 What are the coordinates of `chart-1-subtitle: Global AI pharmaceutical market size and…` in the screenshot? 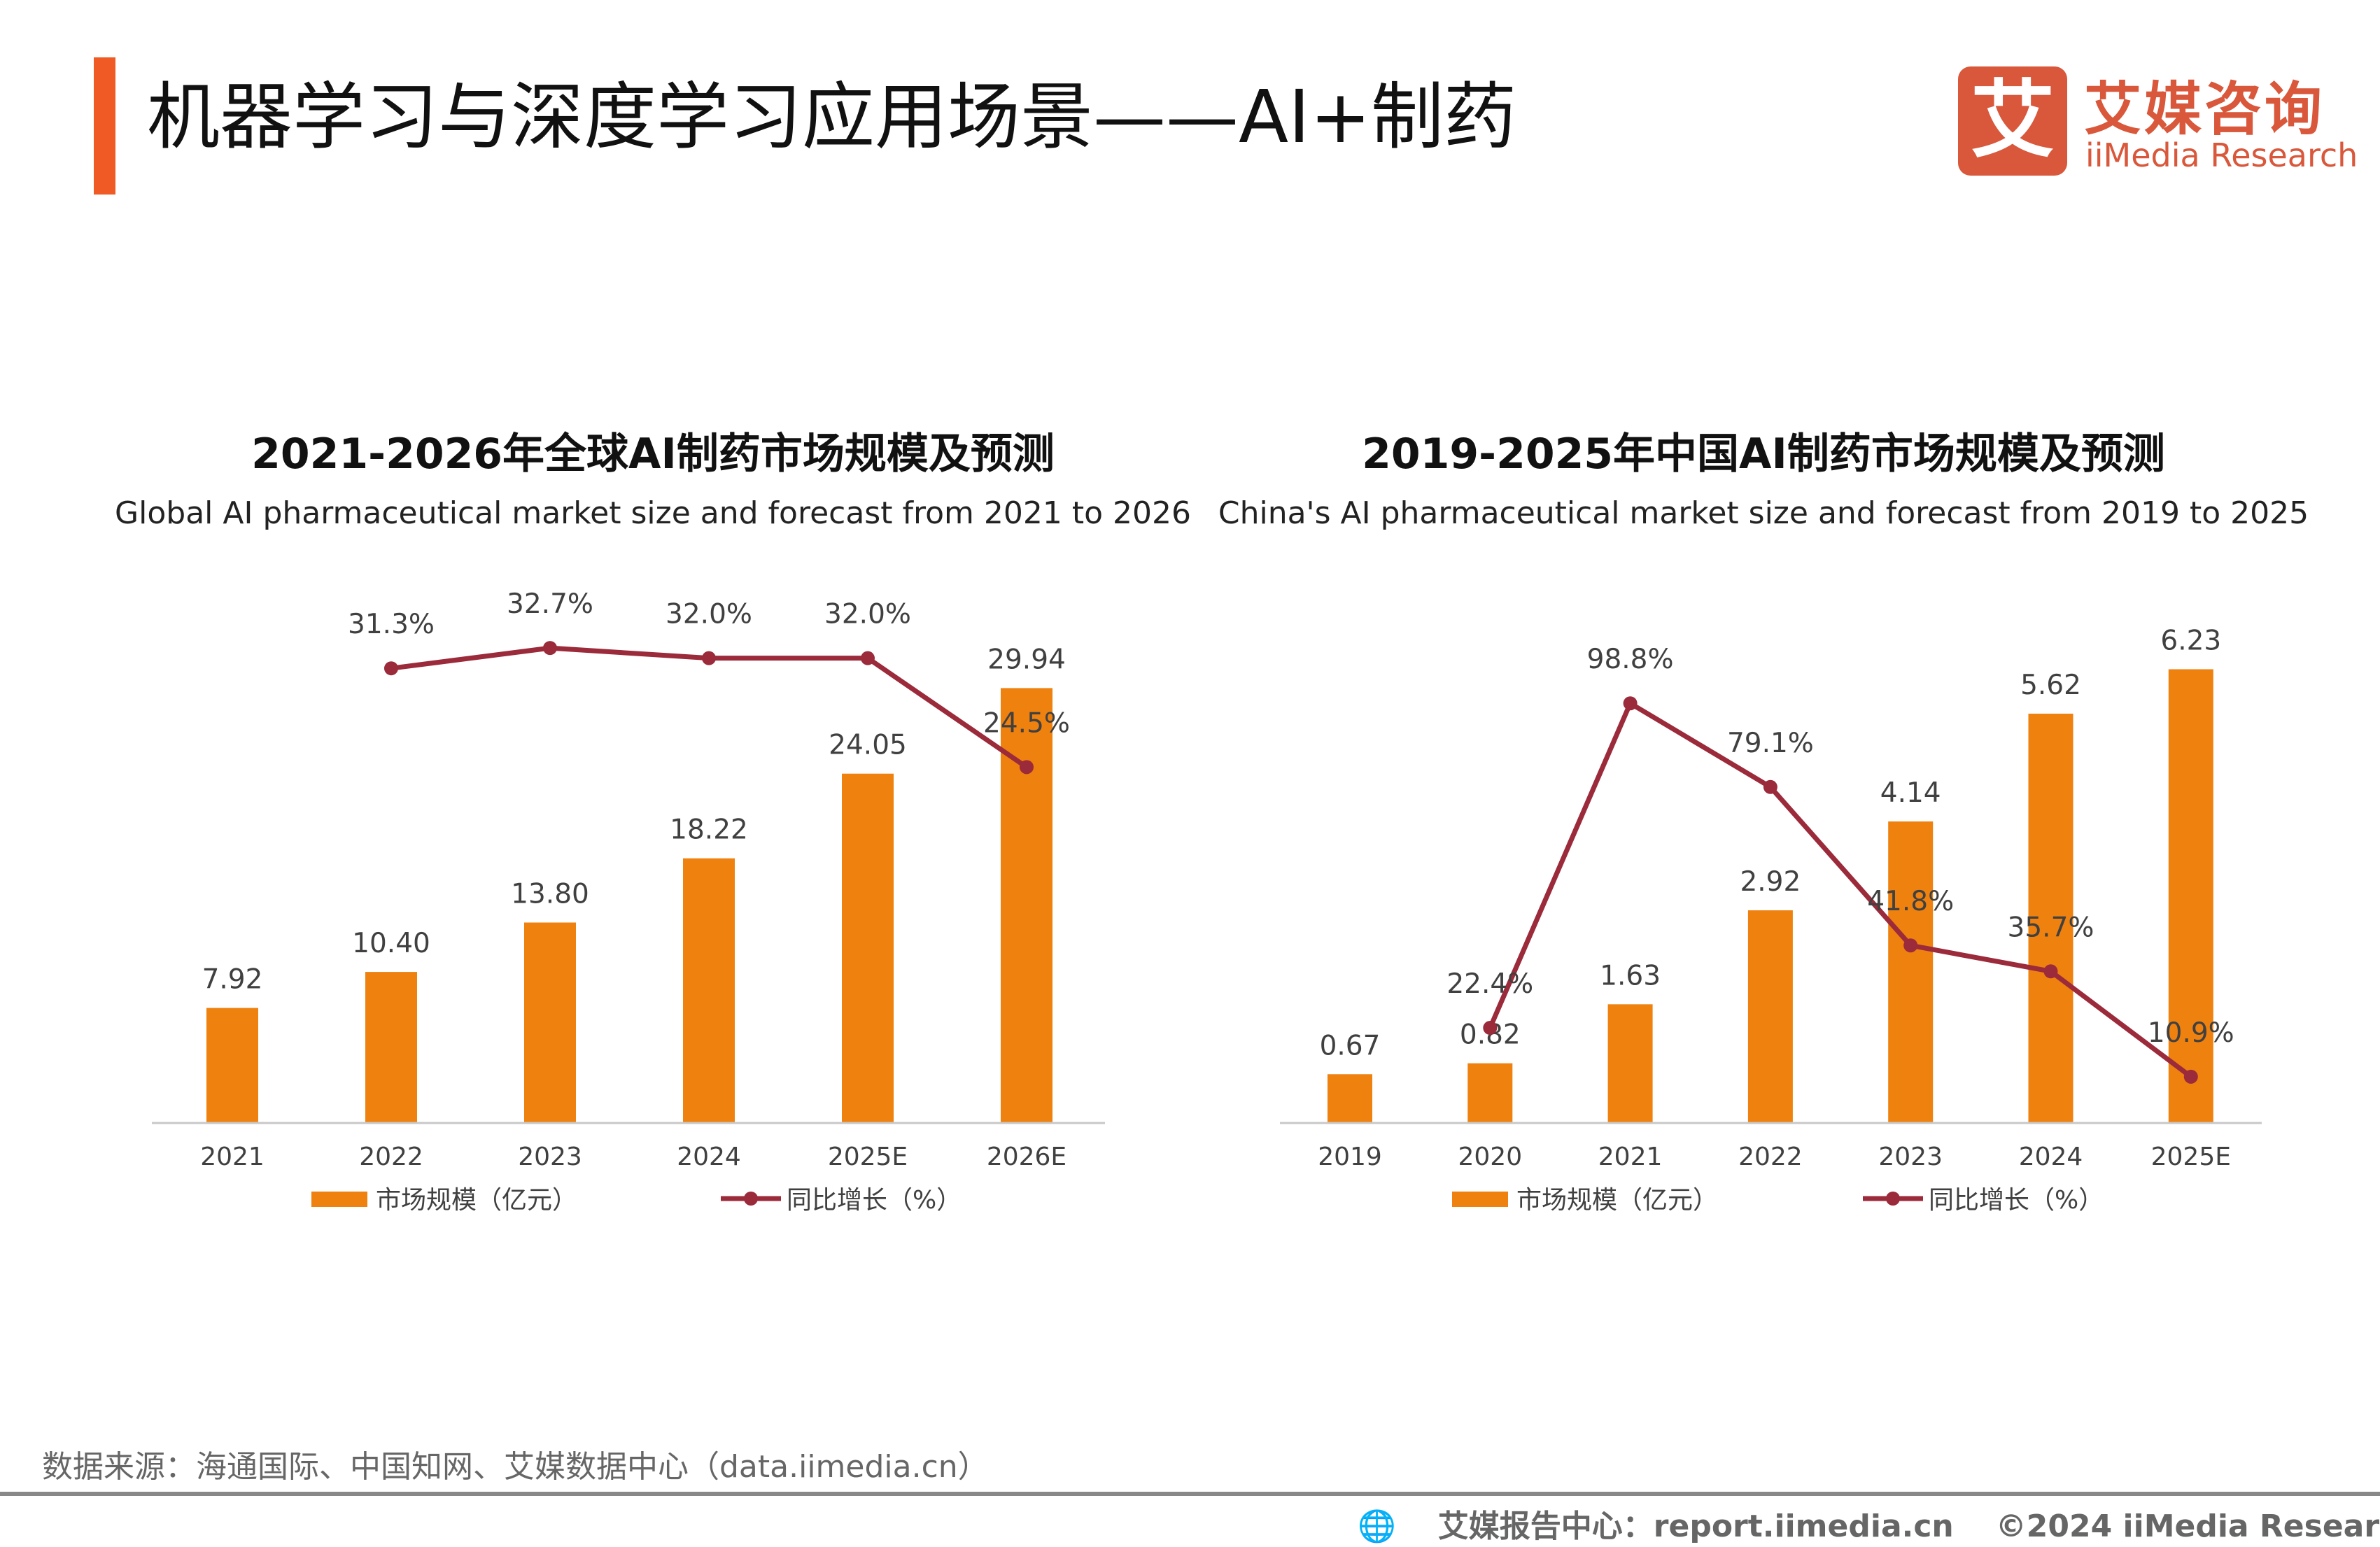 It's located at (653, 513).